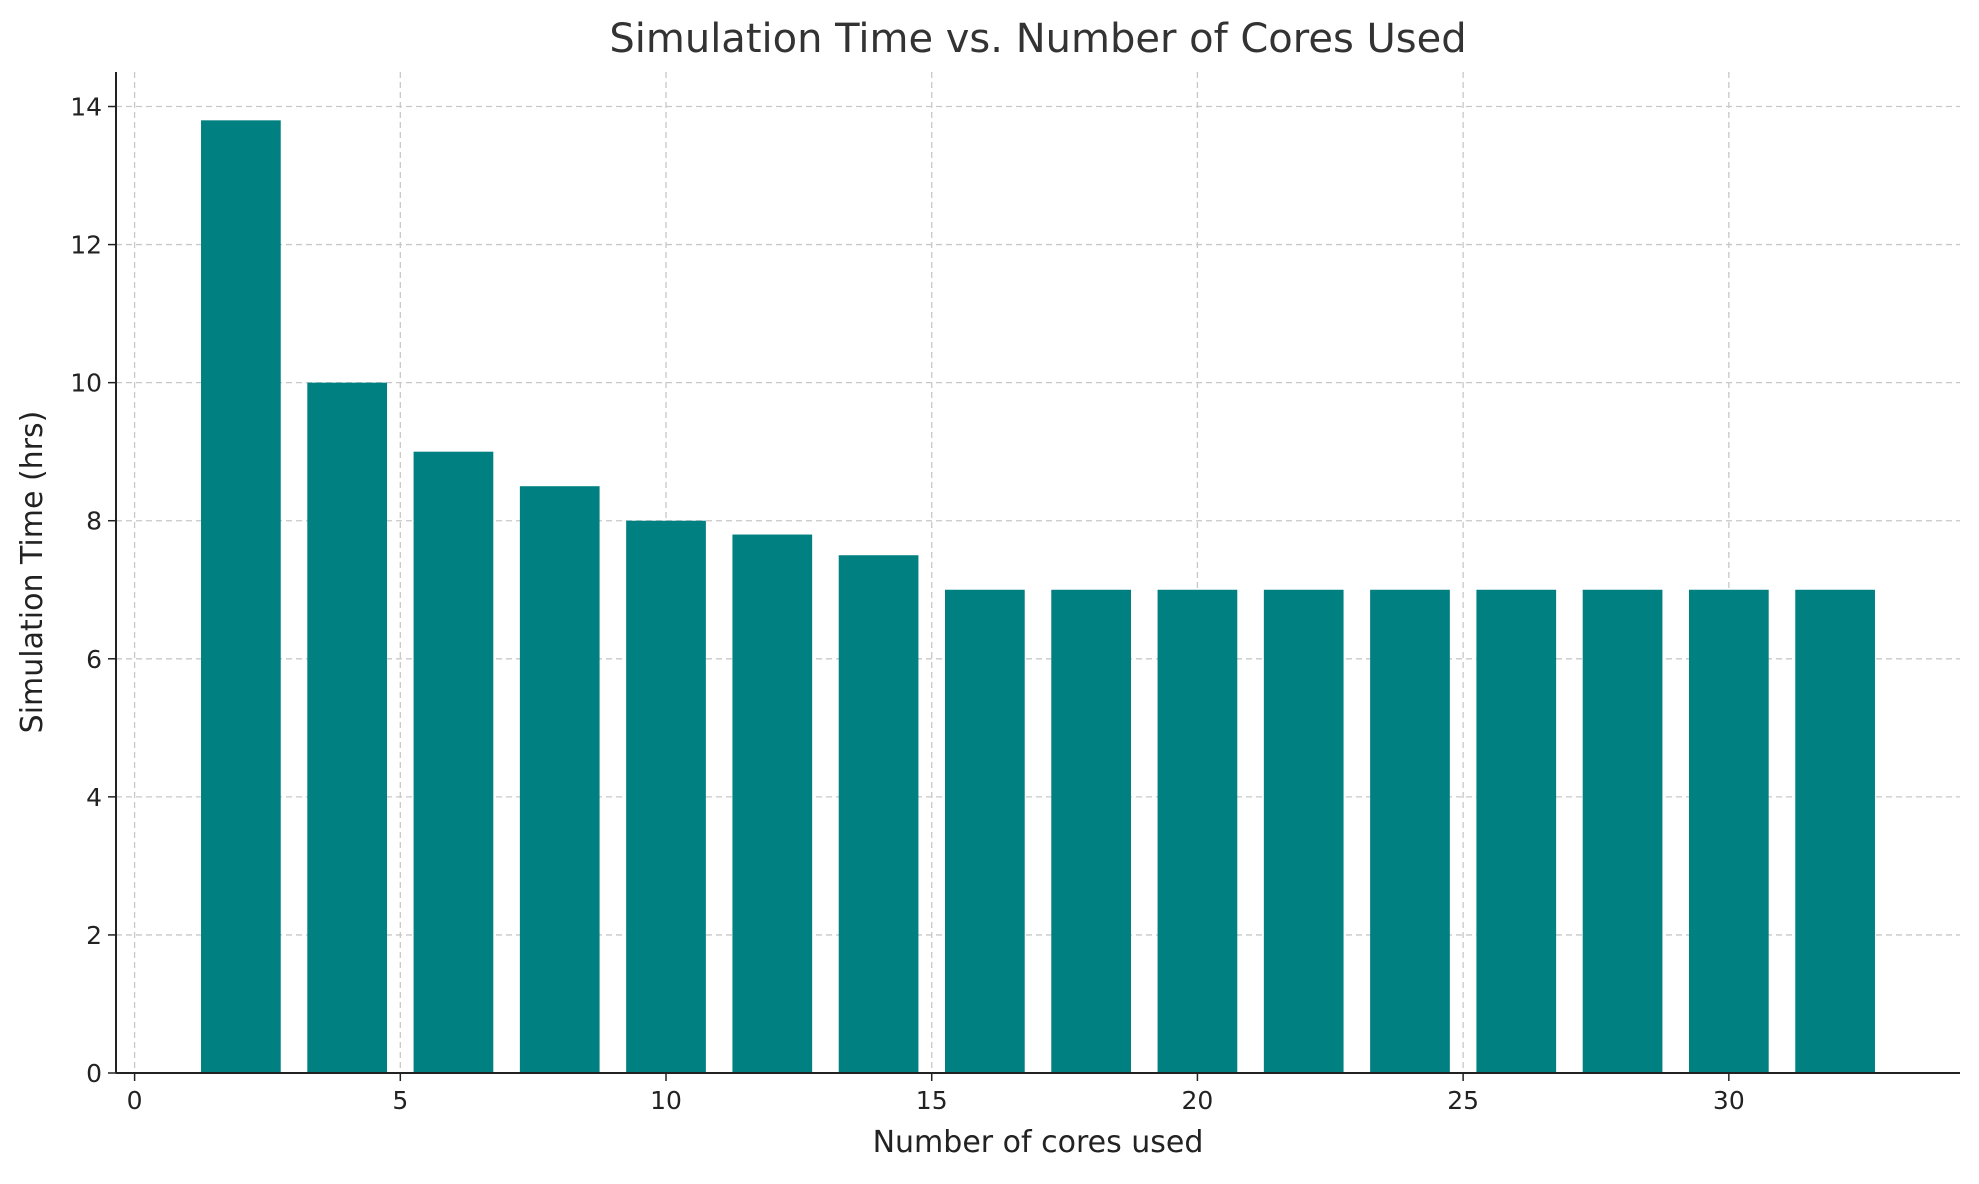  Describe the element at coordinates (1303, 831) in the screenshot. I see `bar-22-cores` at that location.